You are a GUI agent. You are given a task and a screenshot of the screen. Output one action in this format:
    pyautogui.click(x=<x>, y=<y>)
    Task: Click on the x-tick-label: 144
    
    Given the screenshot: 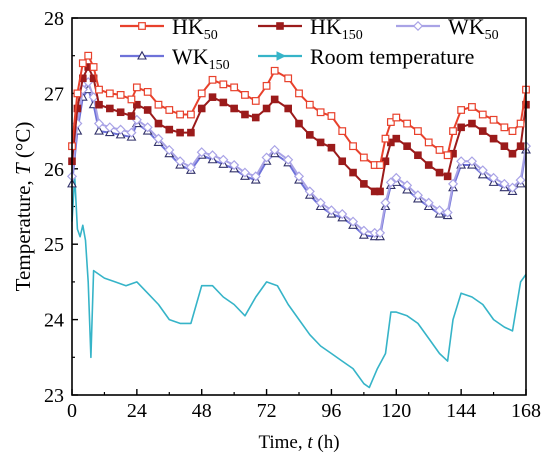 What is the action you would take?
    pyautogui.click(x=461, y=411)
    